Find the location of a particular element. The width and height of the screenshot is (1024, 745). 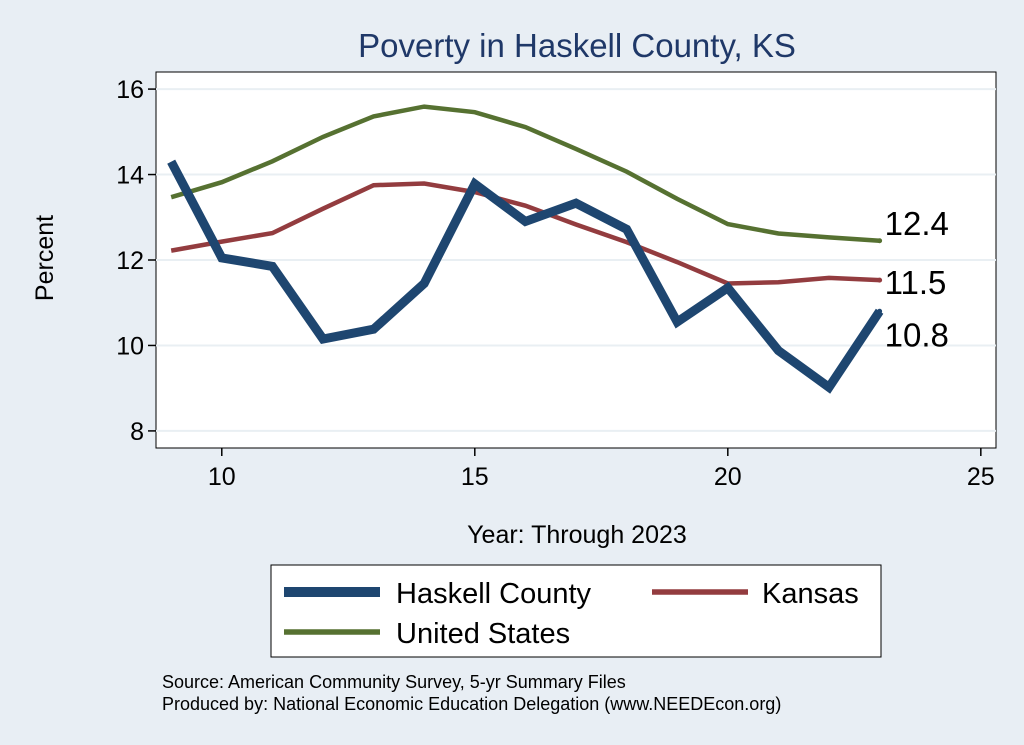

legend-box is located at coordinates (576, 611).